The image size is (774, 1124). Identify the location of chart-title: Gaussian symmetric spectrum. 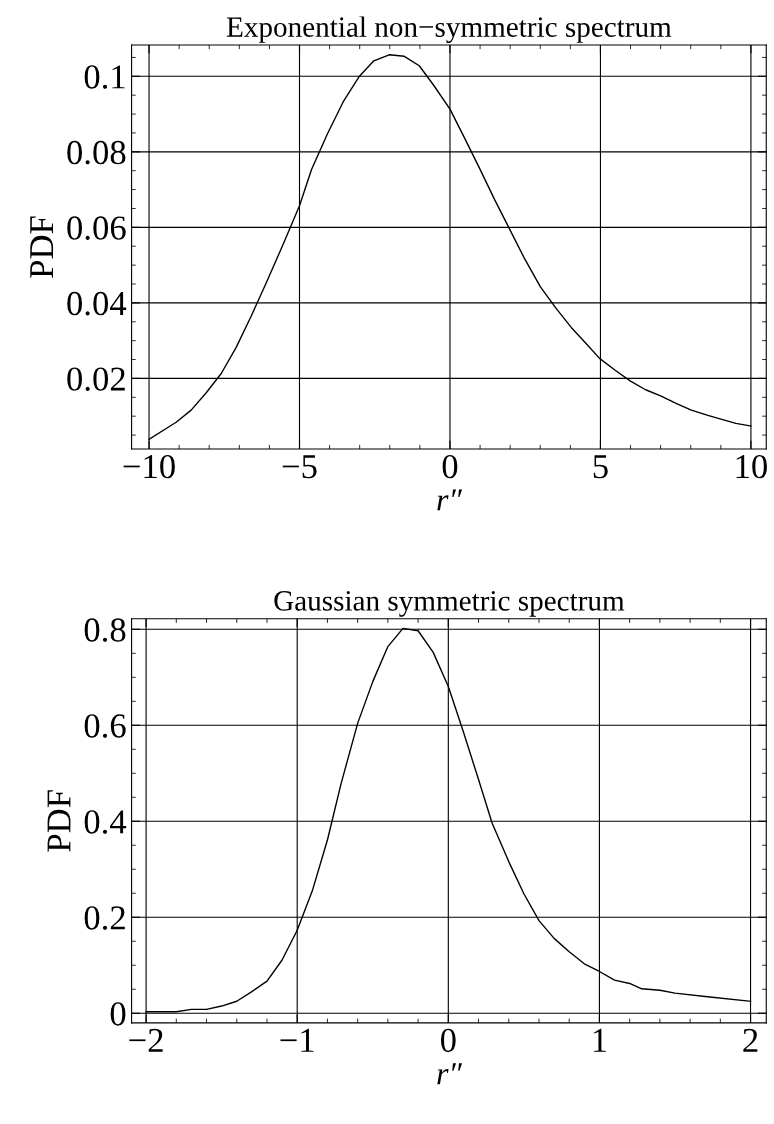
(449, 604).